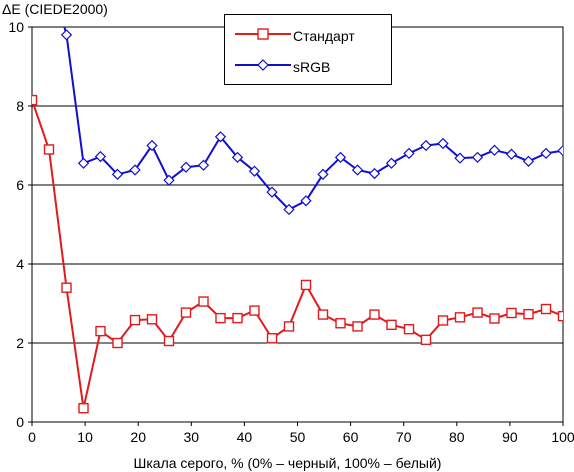 The height and width of the screenshot is (472, 574). I want to click on legend-label-srgb: sRGB, so click(312, 67).